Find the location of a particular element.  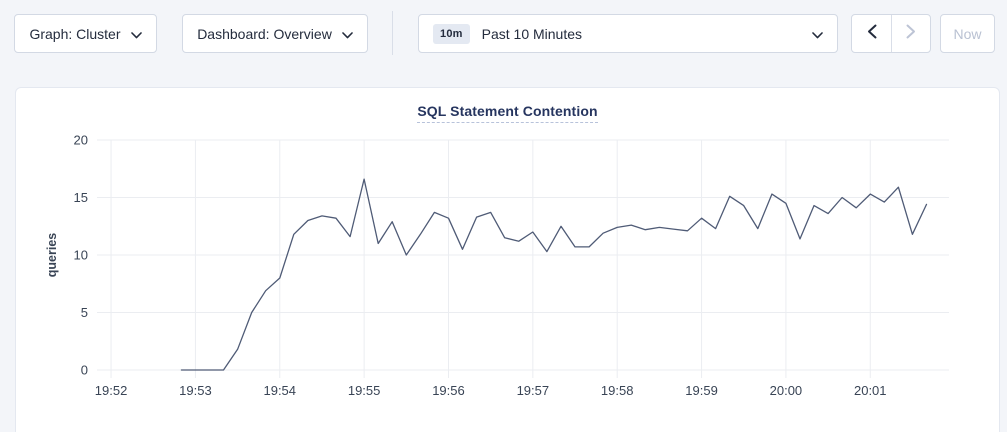

time-range-badge: 10m is located at coordinates (451, 33).